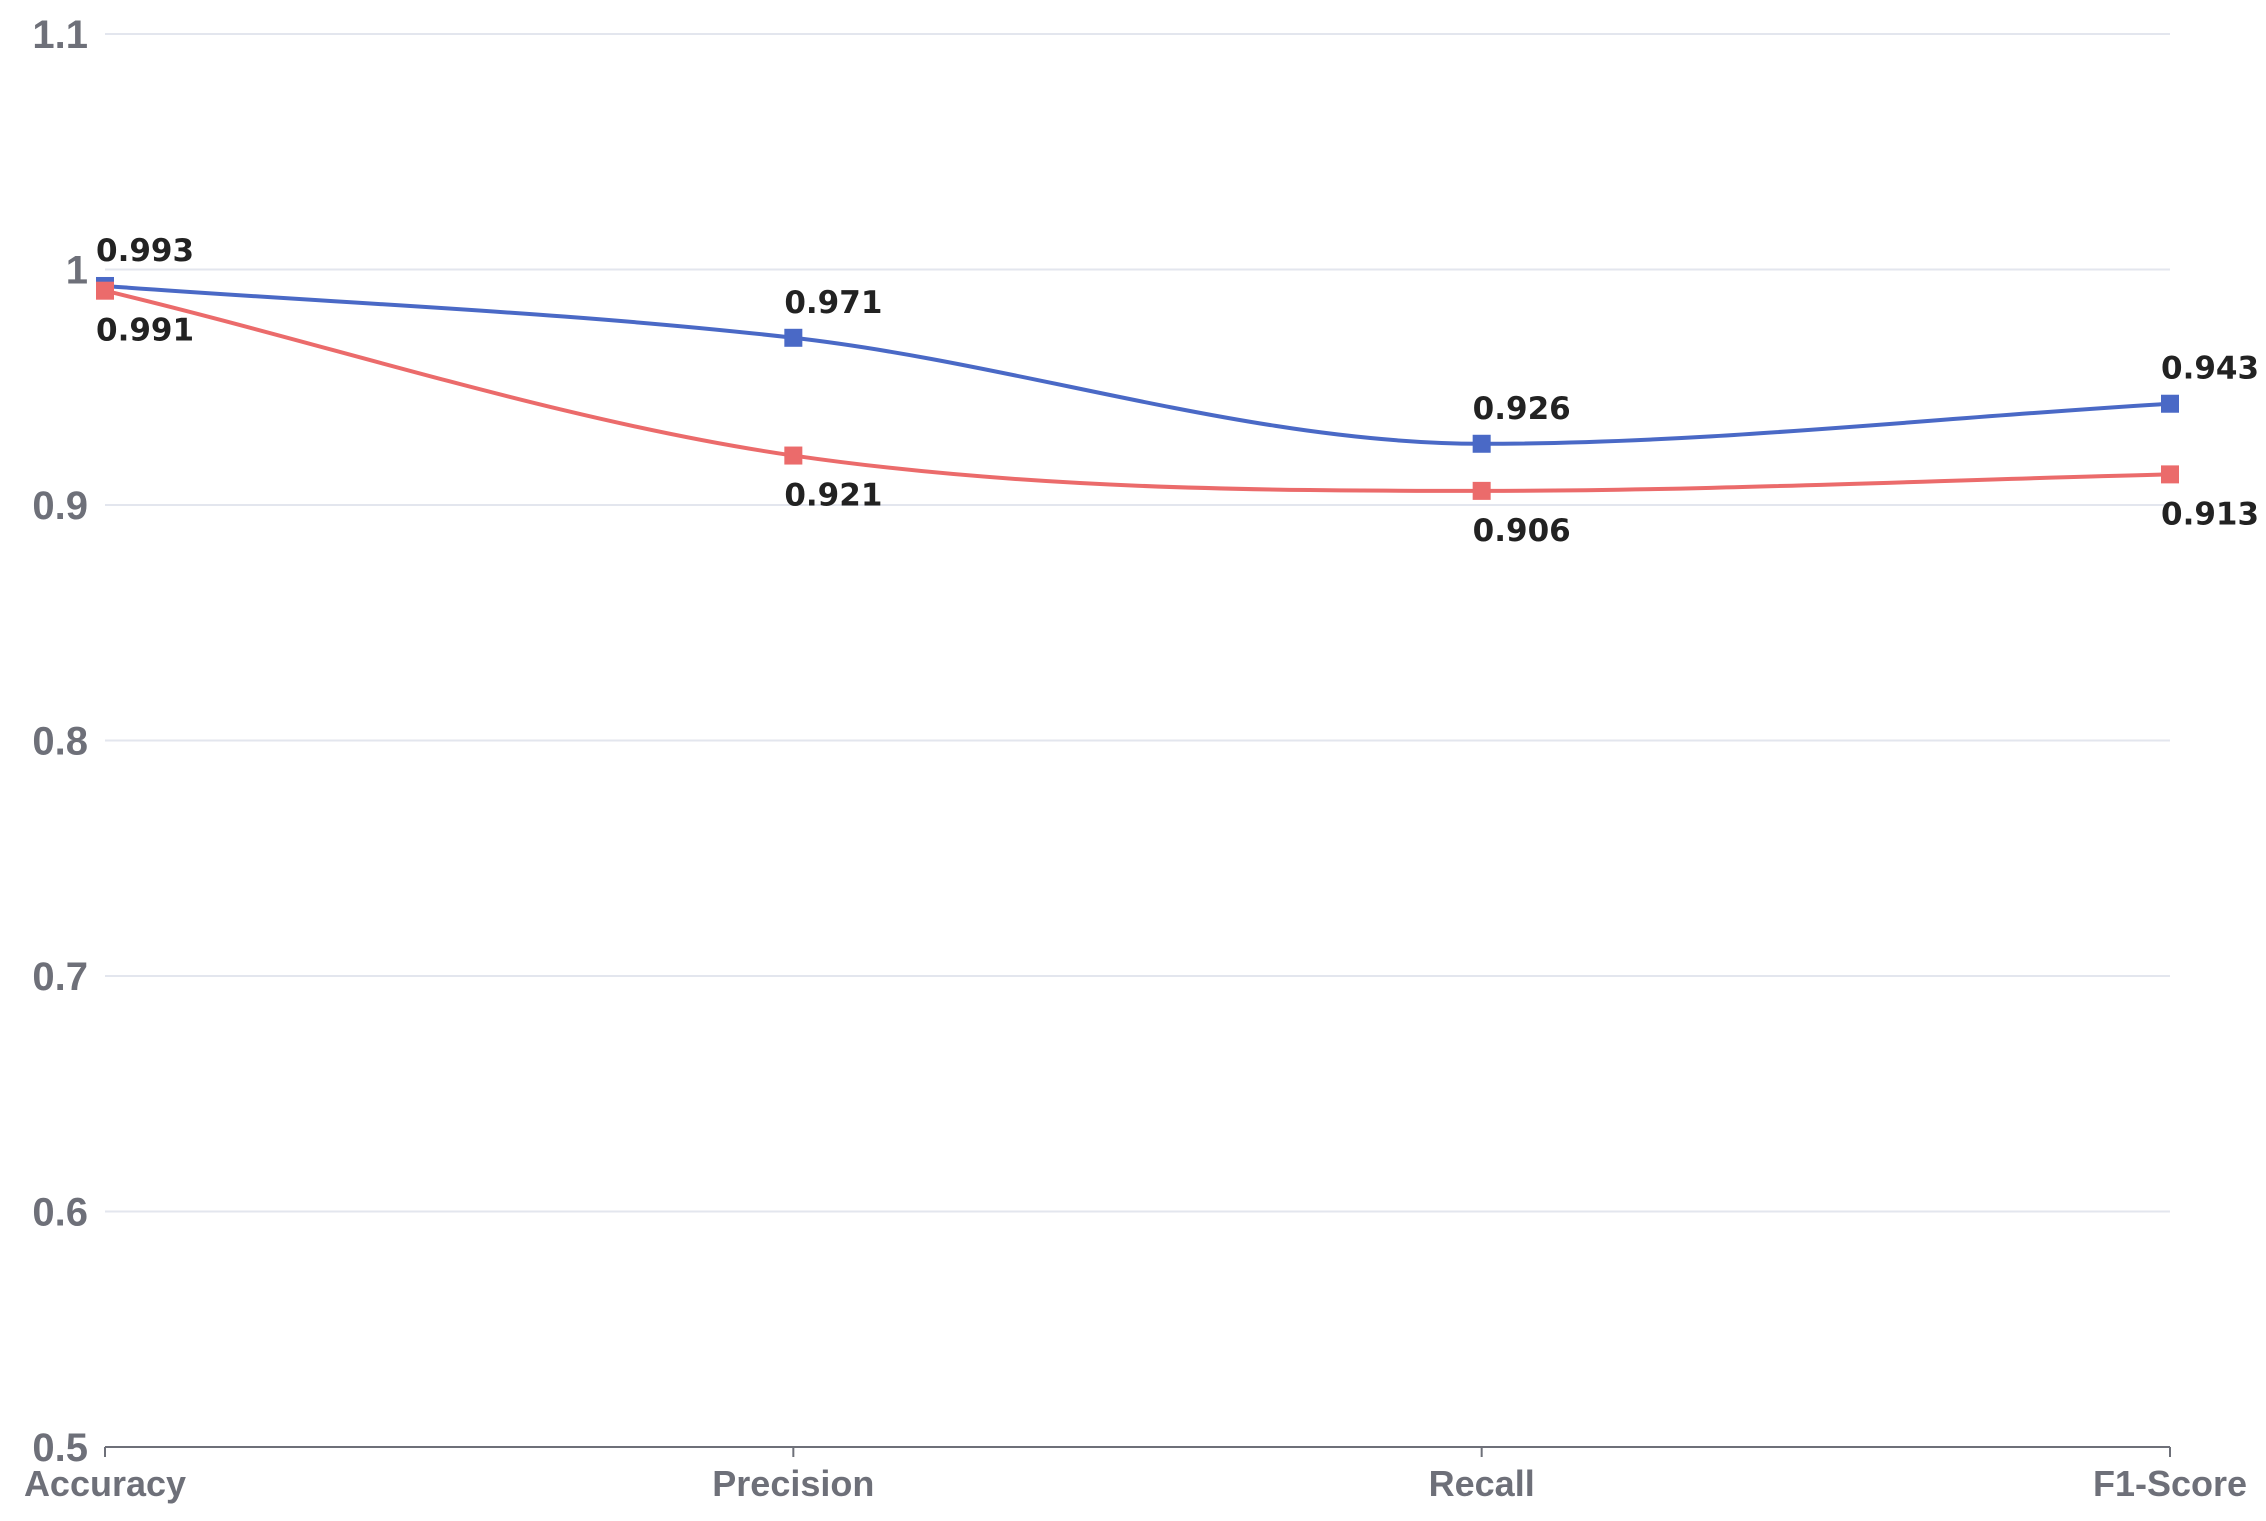 Image resolution: width=2266 pixels, height=1521 pixels. I want to click on x-tick-label: Recall, so click(1482, 1483).